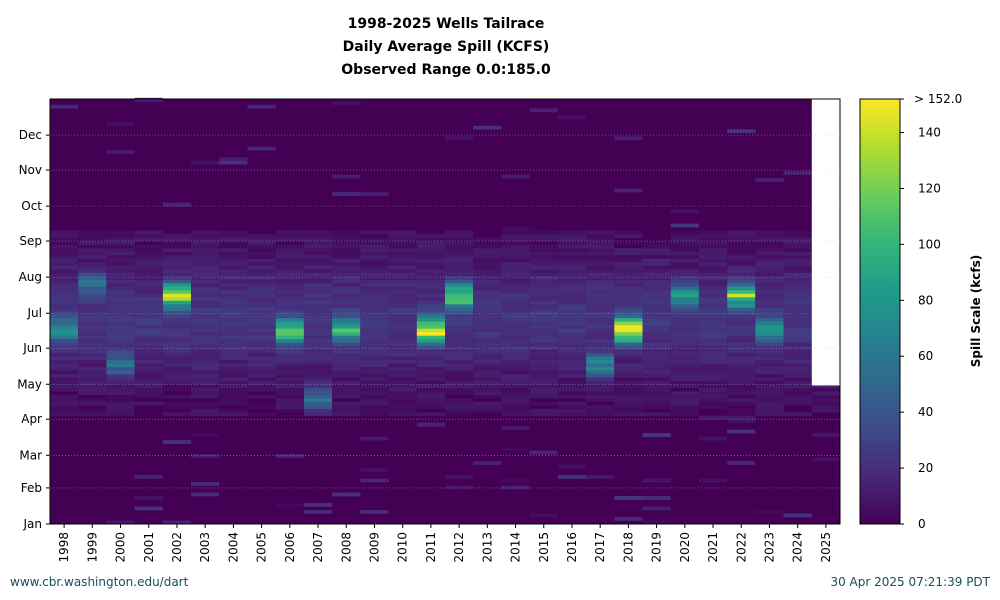 The width and height of the screenshot is (1000, 600). I want to click on heatmap-column-2025, so click(825, 423).